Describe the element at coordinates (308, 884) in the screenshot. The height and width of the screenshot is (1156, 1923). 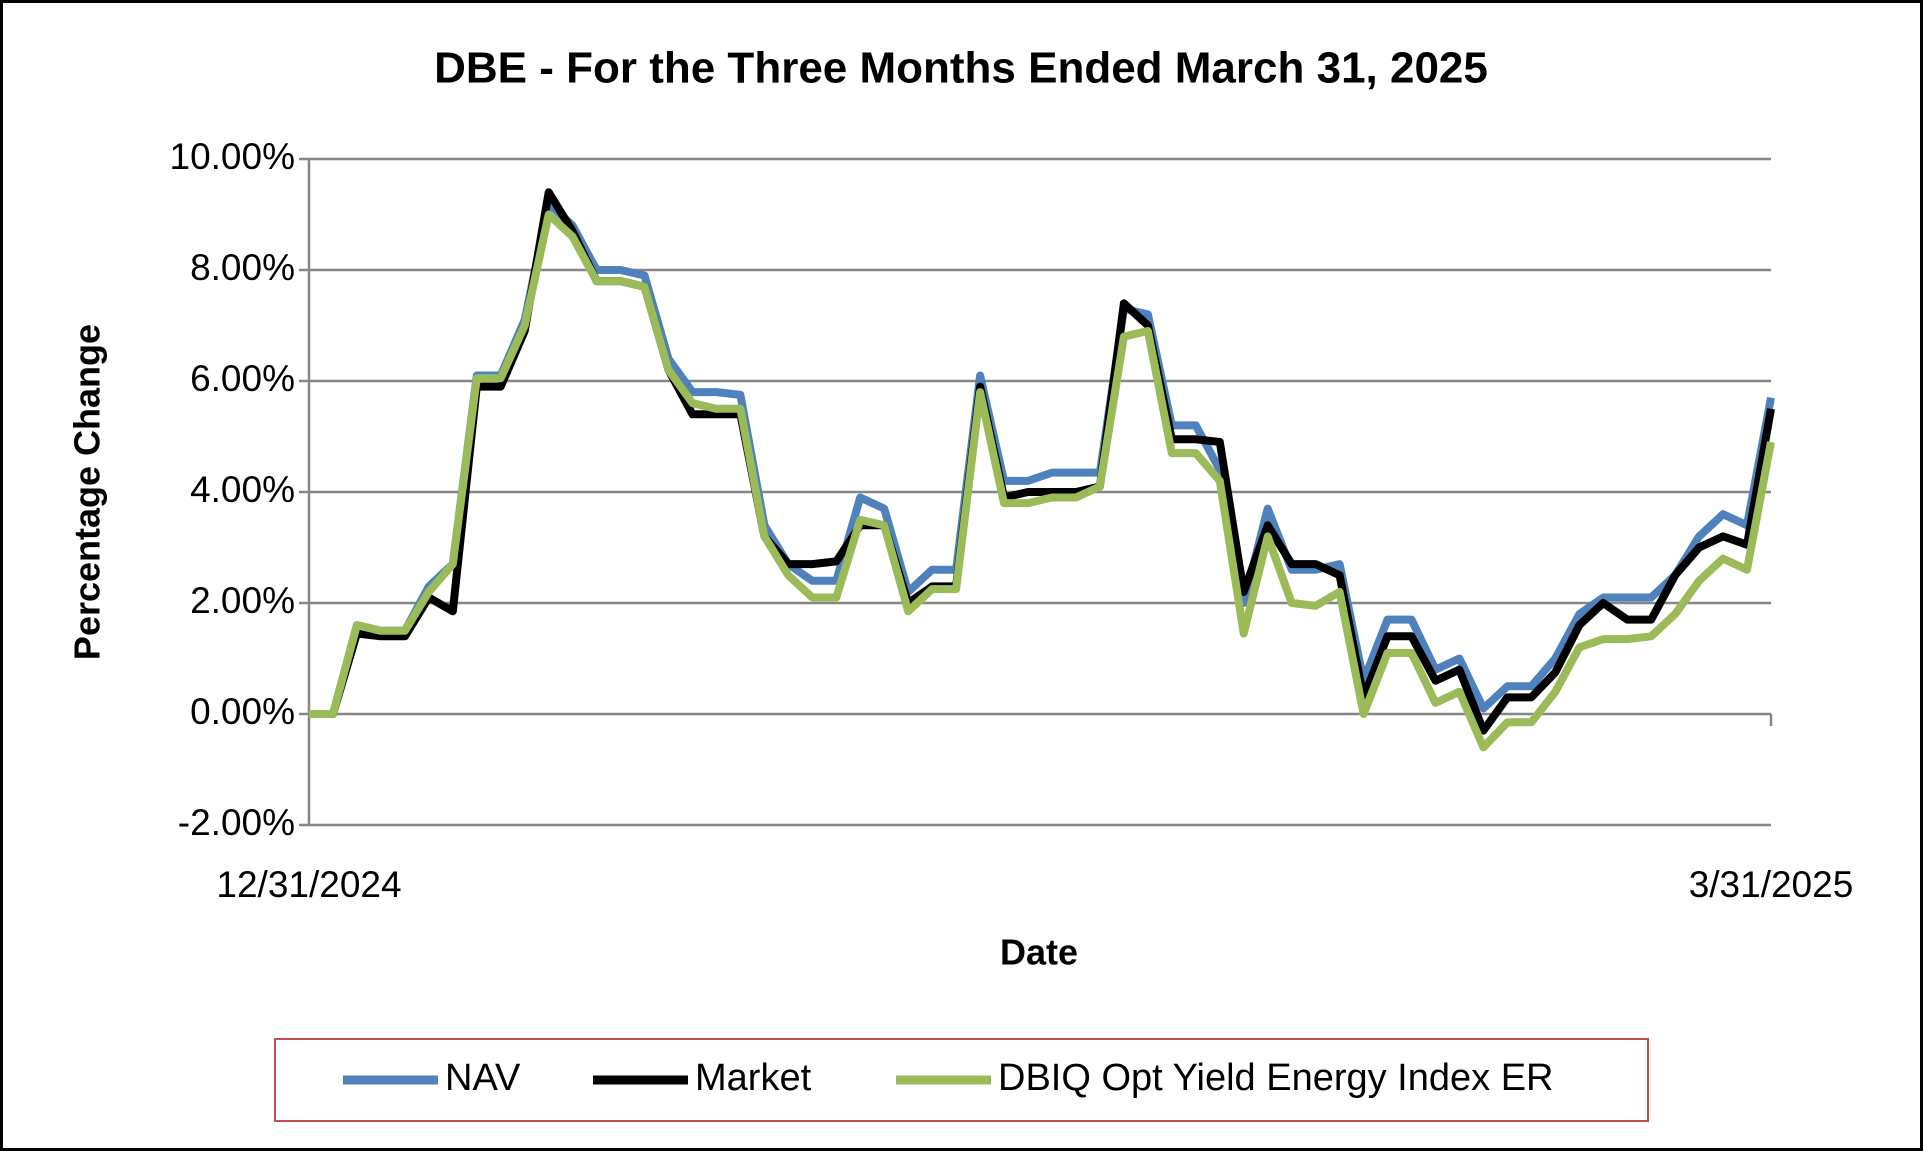
I see `x-tick-label: 12/31/2024` at that location.